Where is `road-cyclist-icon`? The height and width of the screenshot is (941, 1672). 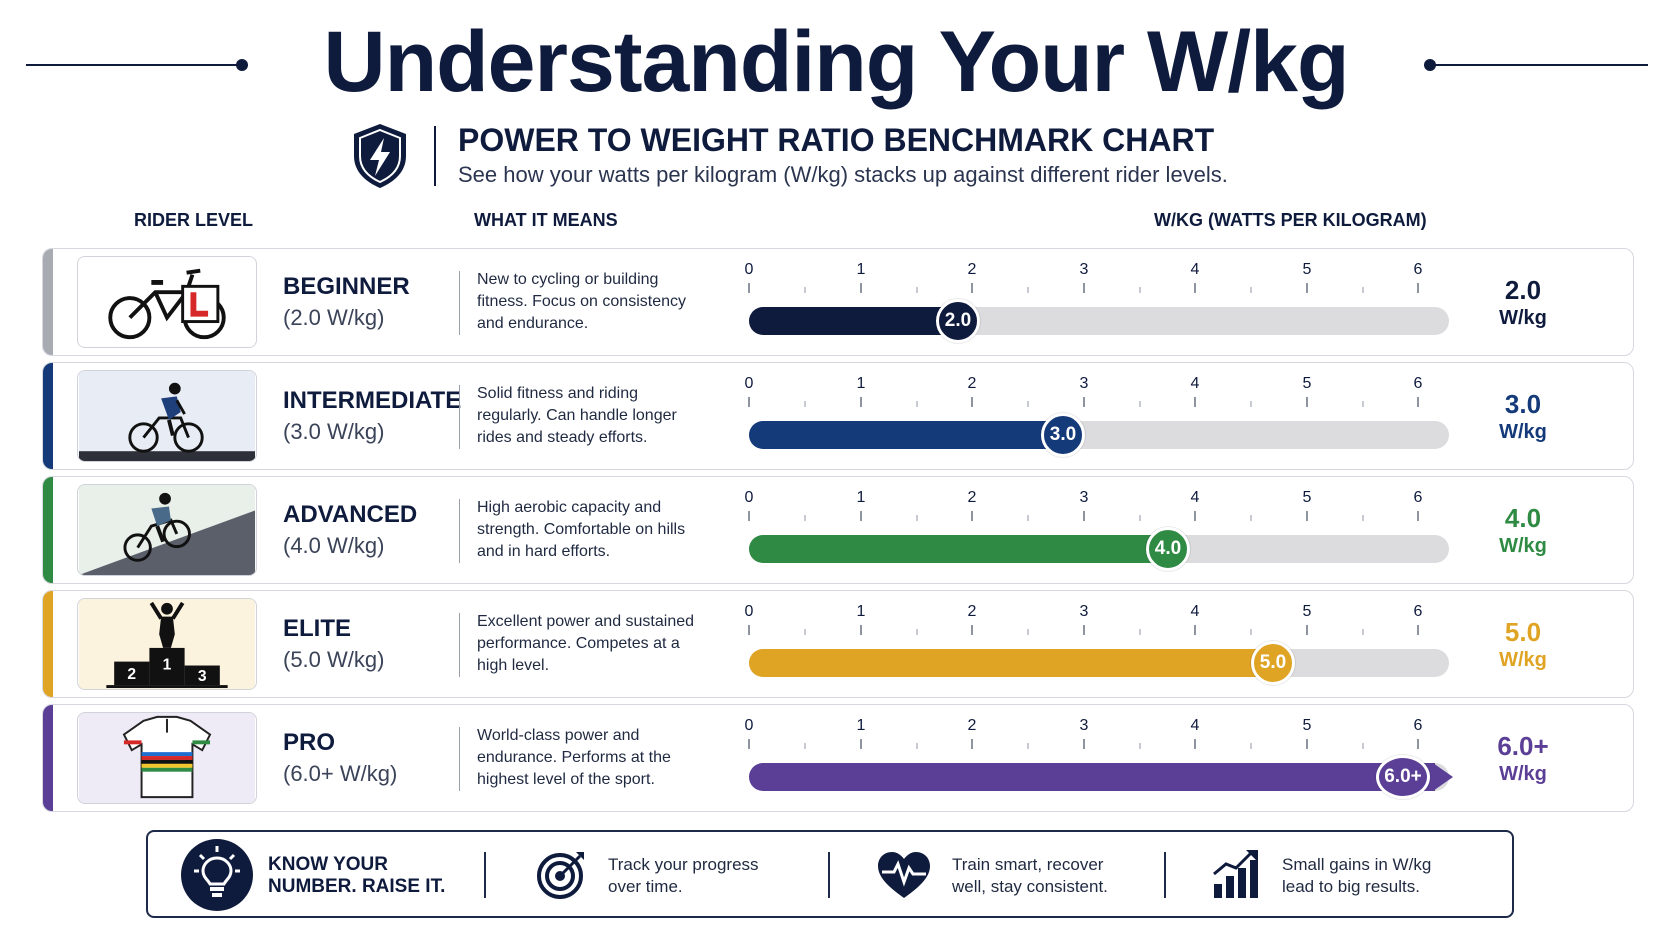 road-cyclist-icon is located at coordinates (167, 416).